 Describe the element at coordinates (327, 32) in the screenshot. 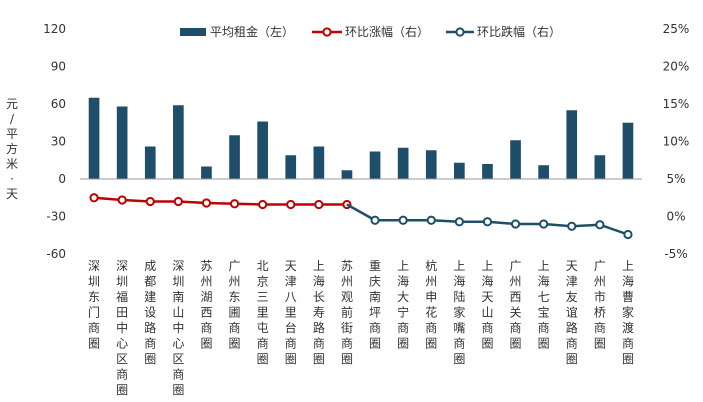

I see `legend-rise-marker` at that location.